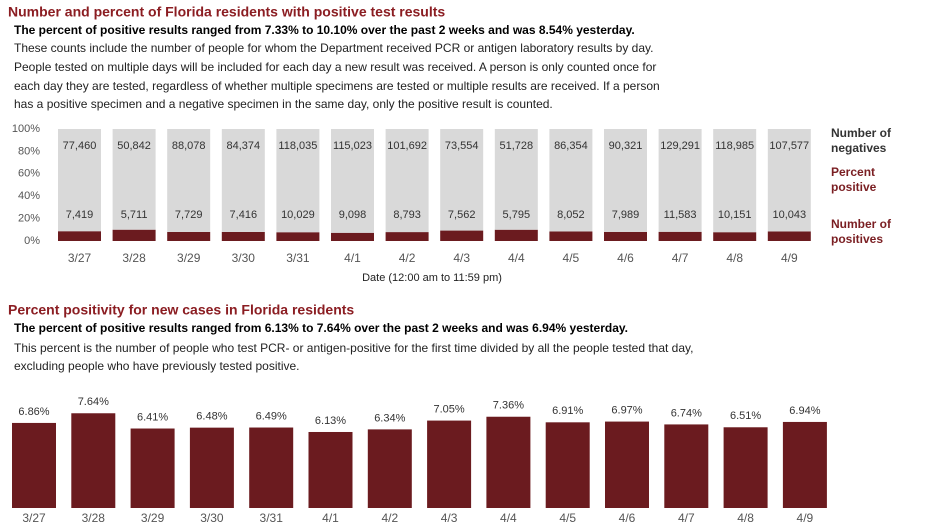 Image resolution: width=932 pixels, height=524 pixels. Describe the element at coordinates (516, 146) in the screenshot. I see `count-label: 51,728` at that location.